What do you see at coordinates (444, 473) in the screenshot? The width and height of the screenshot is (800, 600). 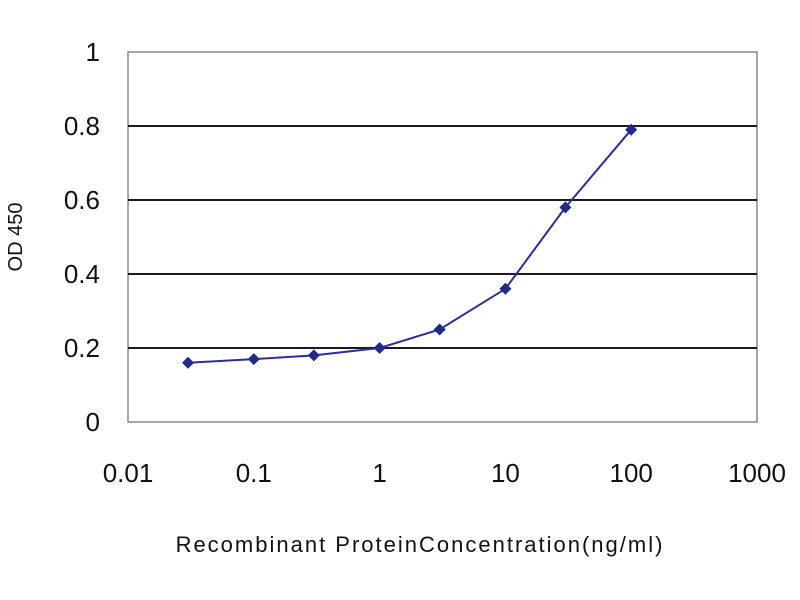 I see `x-tick-labels: 0.01 0.1 1 10 100 1000` at bounding box center [444, 473].